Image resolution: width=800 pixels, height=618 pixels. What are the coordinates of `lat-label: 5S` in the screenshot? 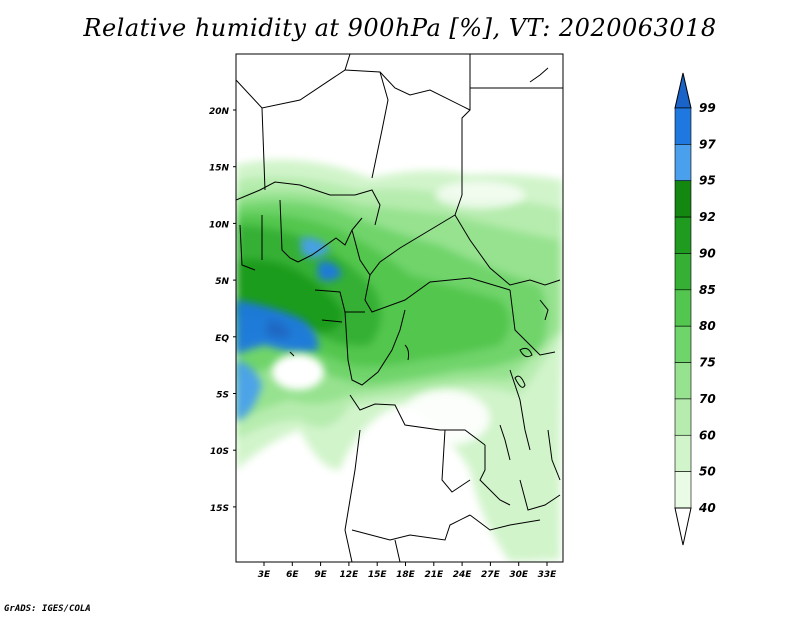 It's located at (222, 396).